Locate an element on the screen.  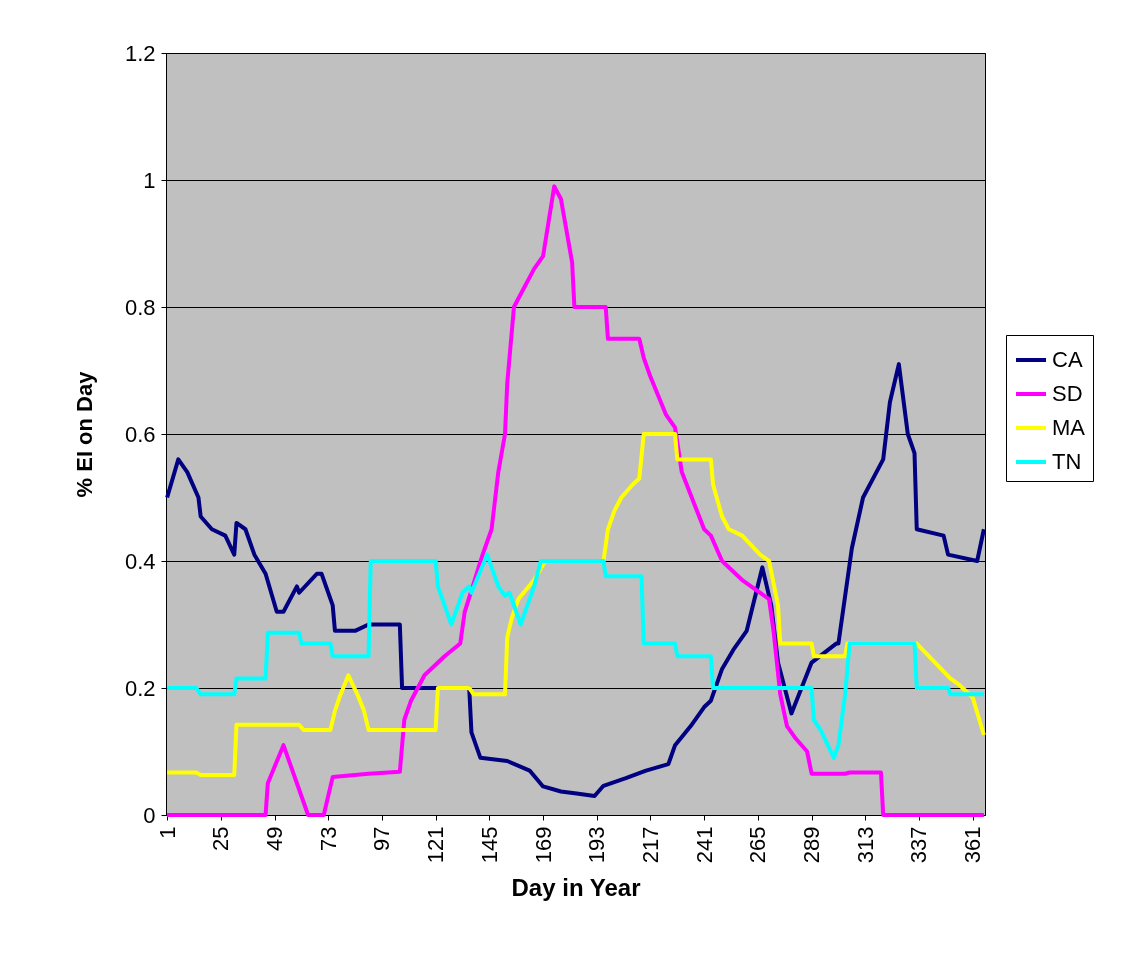
y-tick-label: 0.2 is located at coordinates (140, 688).